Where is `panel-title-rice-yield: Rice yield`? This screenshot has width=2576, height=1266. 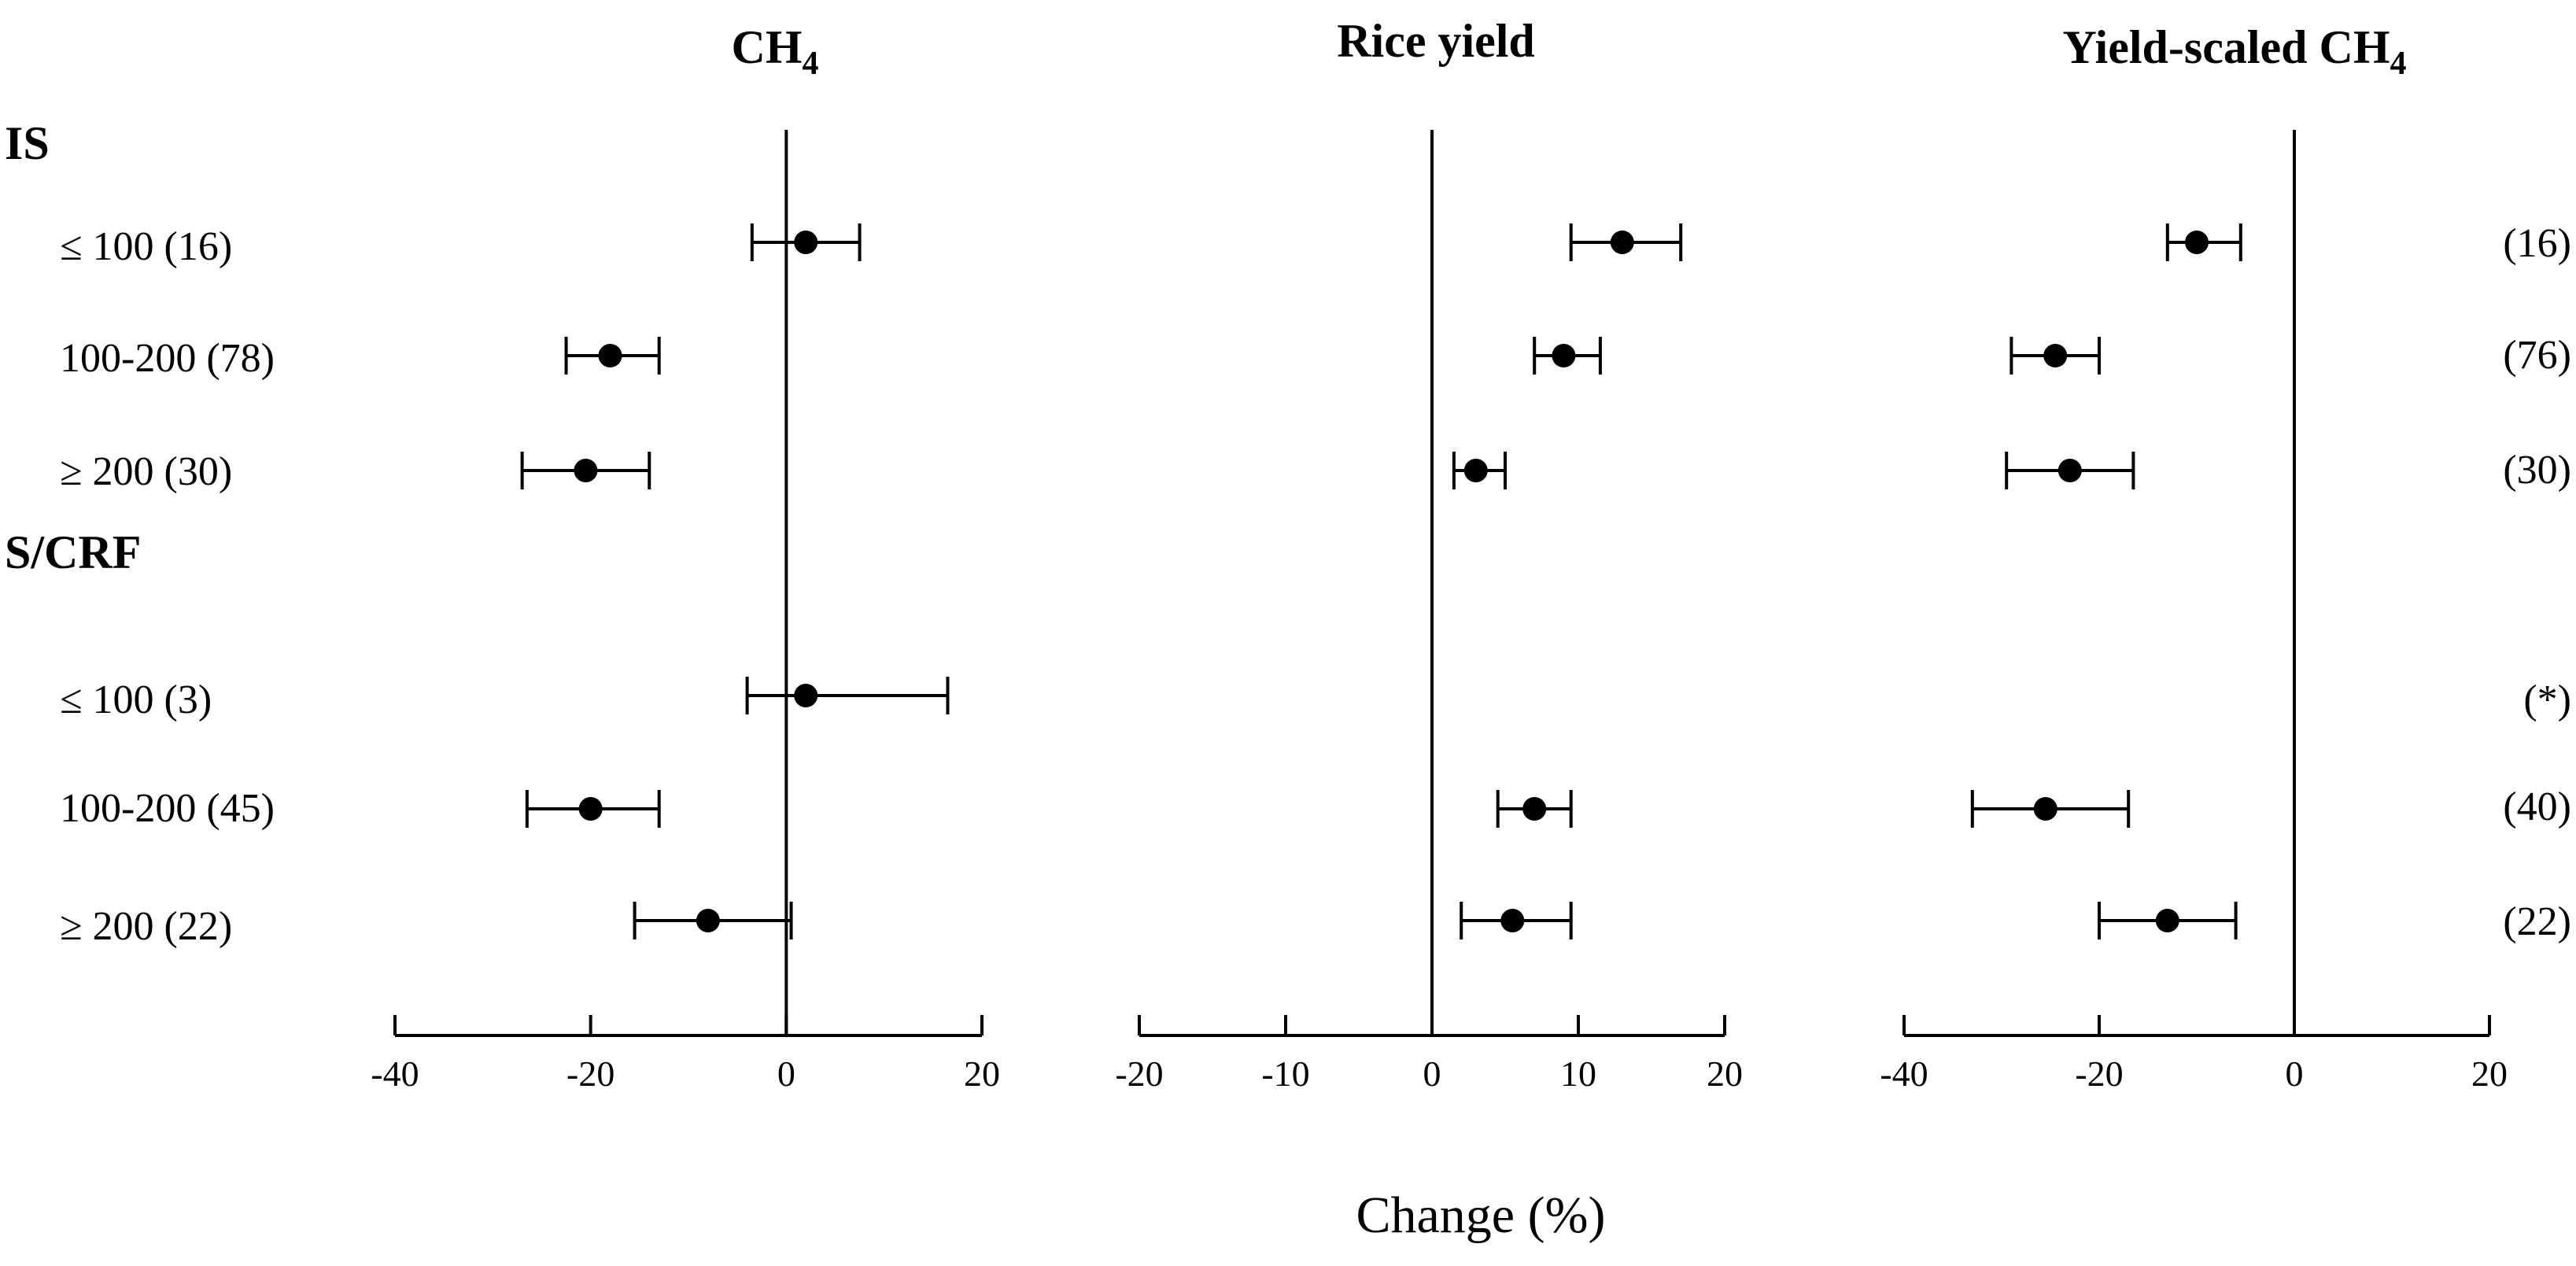 panel-title-rice-yield: Rice yield is located at coordinates (1436, 41).